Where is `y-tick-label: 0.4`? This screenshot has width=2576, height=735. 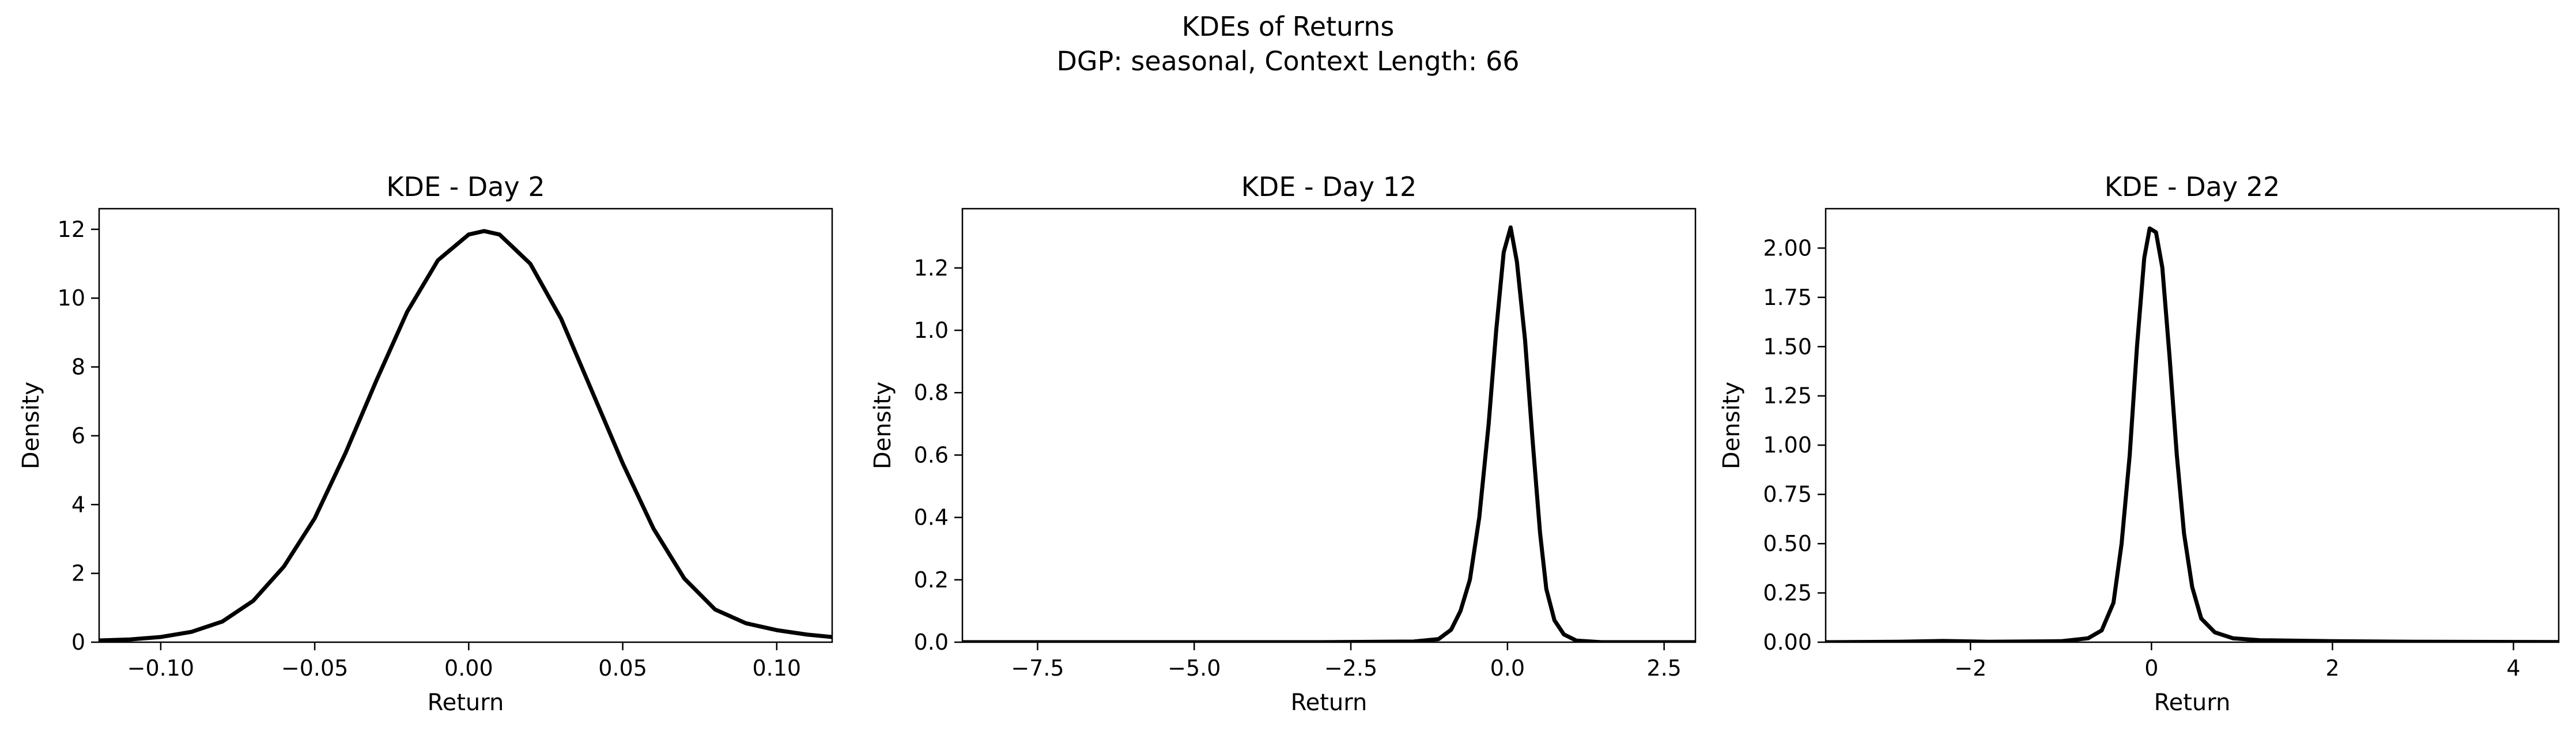 y-tick-label: 0.4 is located at coordinates (931, 517).